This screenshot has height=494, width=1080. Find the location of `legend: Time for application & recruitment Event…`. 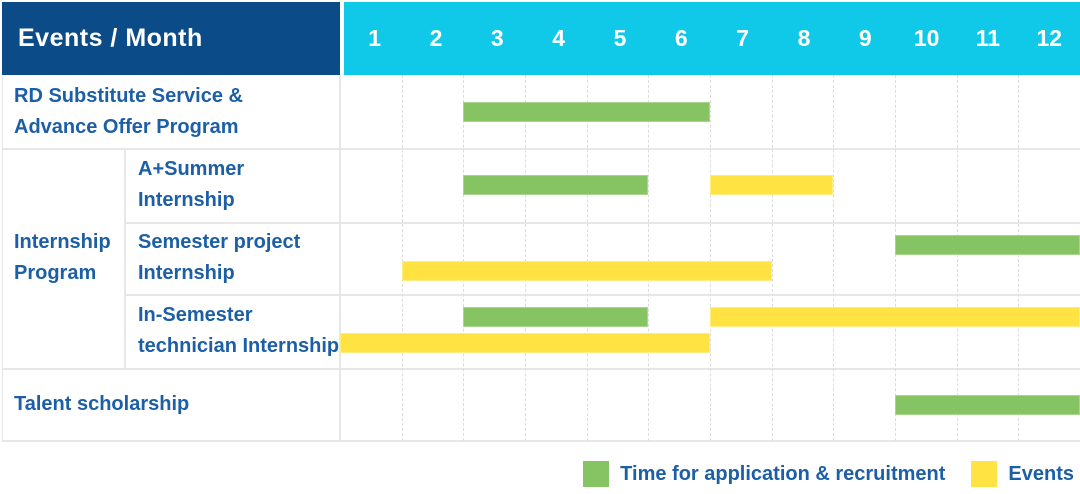

legend: Time for application & recruitment Event… is located at coordinates (828, 474).